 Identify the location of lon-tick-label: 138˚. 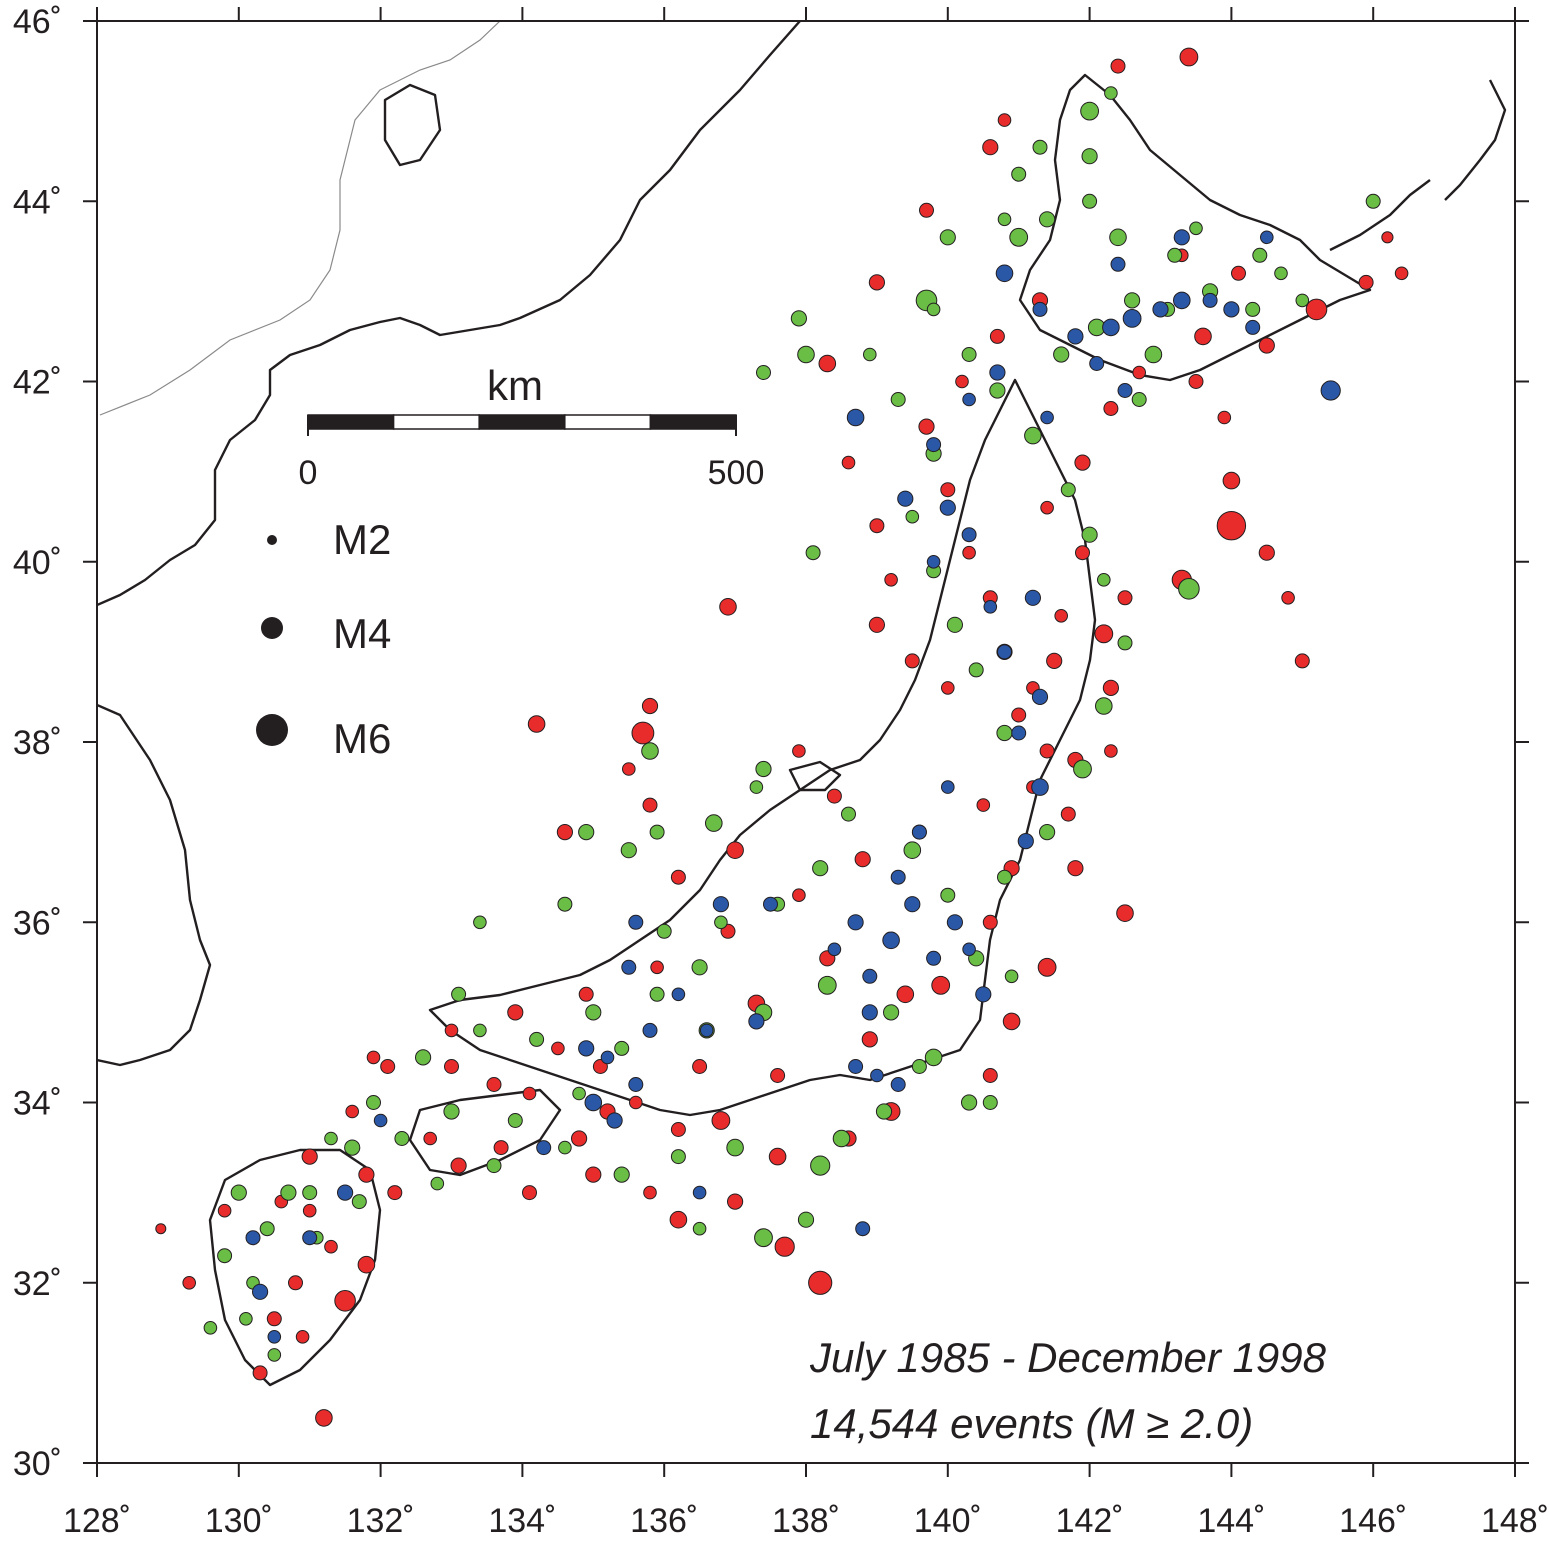
(806, 1521).